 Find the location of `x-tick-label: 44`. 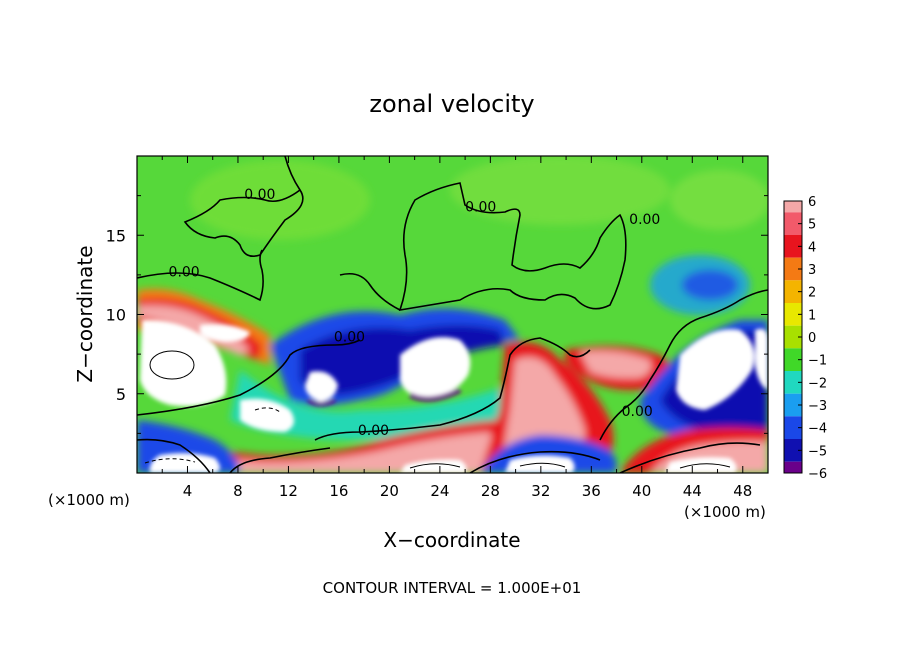

x-tick-label: 44 is located at coordinates (692, 491).